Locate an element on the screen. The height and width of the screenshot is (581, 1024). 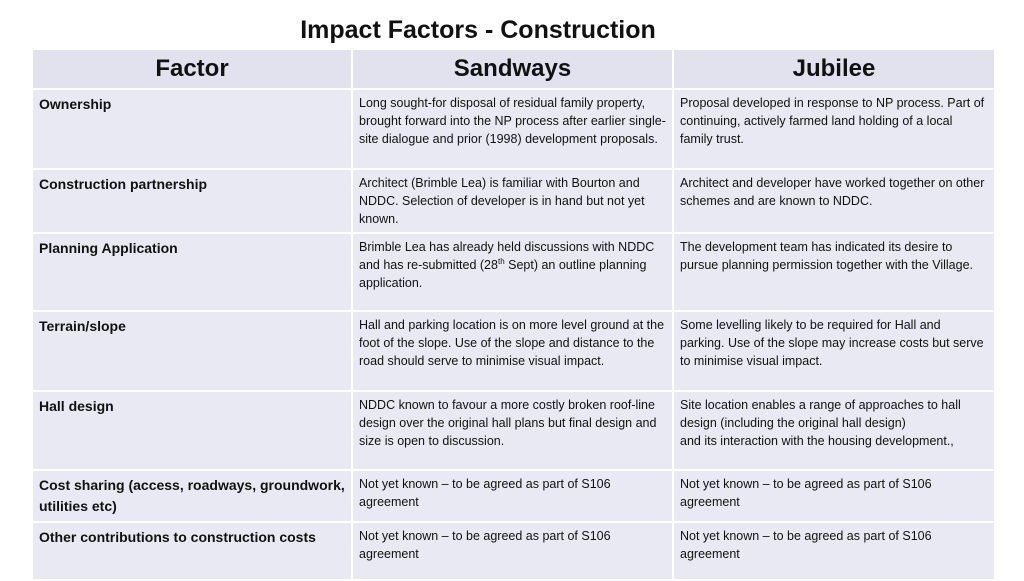
column-header: Sandways is located at coordinates (512, 69).